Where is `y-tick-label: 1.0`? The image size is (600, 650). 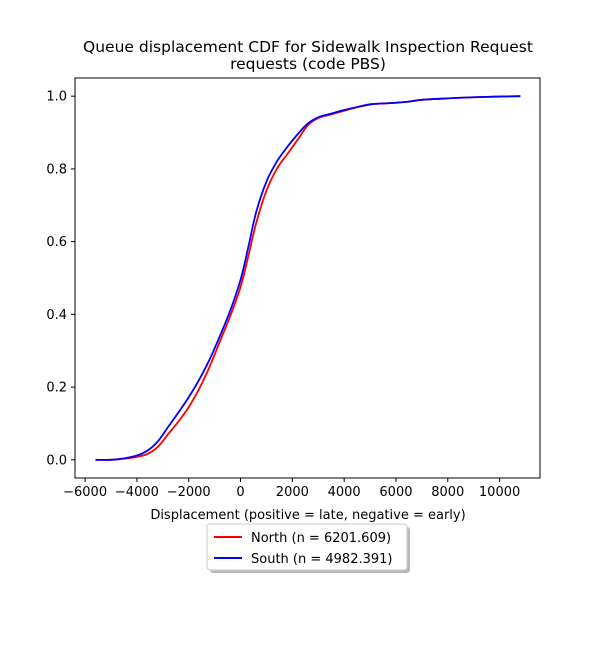 y-tick-label: 1.0 is located at coordinates (56, 97).